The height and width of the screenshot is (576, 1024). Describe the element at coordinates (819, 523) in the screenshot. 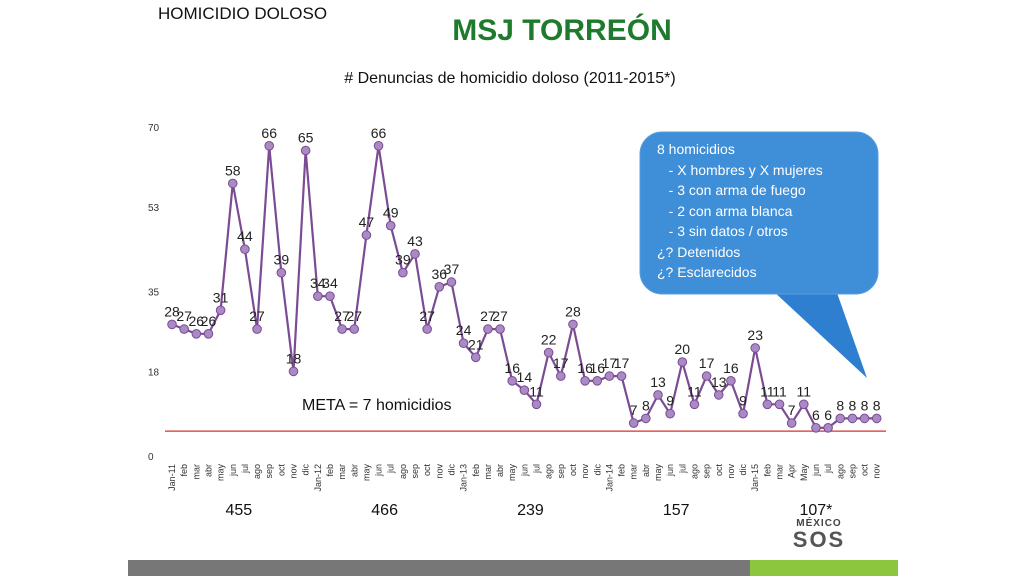

I see `logo-top-text: MÉXICO` at that location.